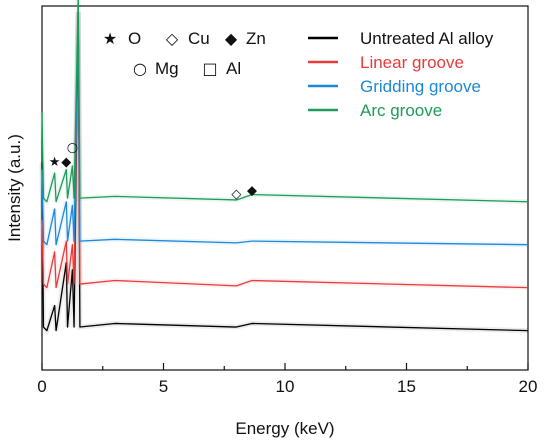 This screenshot has height=444, width=550. What do you see at coordinates (231, 38) in the screenshot?
I see `element-symbol-zn: ◆` at bounding box center [231, 38].